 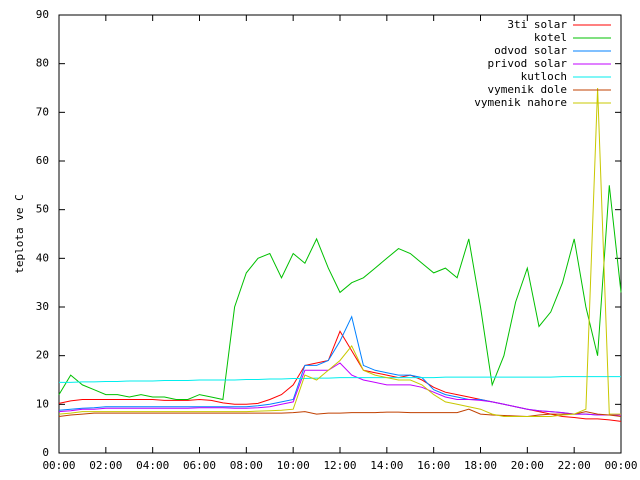 I want to click on x-tick-label: 02:00, so click(x=105, y=465).